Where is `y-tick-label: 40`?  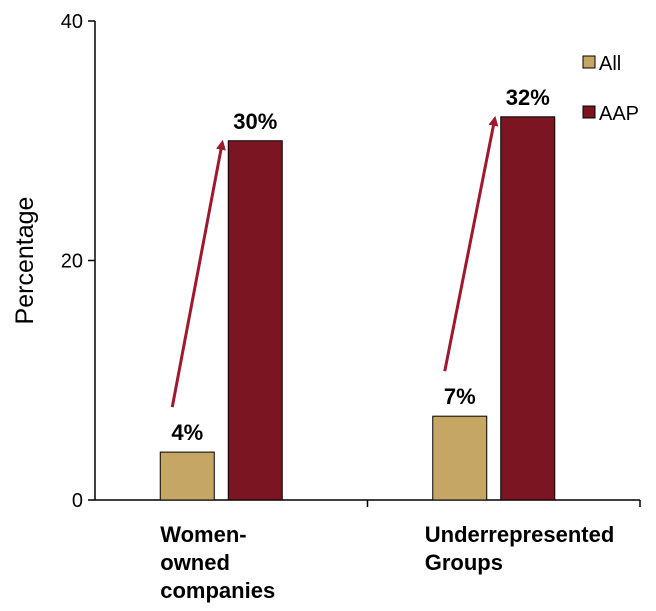
y-tick-label: 40 is located at coordinates (72, 22).